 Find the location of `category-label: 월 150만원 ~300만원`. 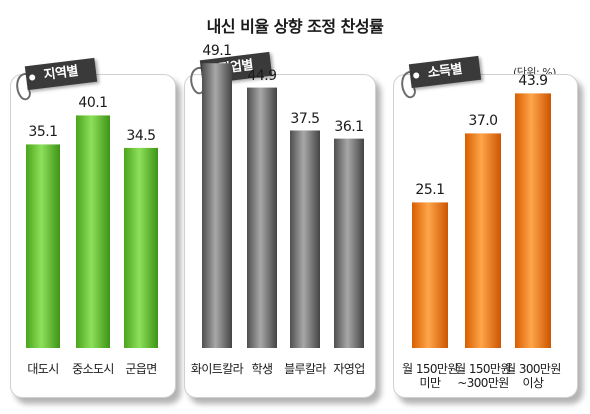

category-label: 월 150만원 ~300만원 is located at coordinates (483, 376).